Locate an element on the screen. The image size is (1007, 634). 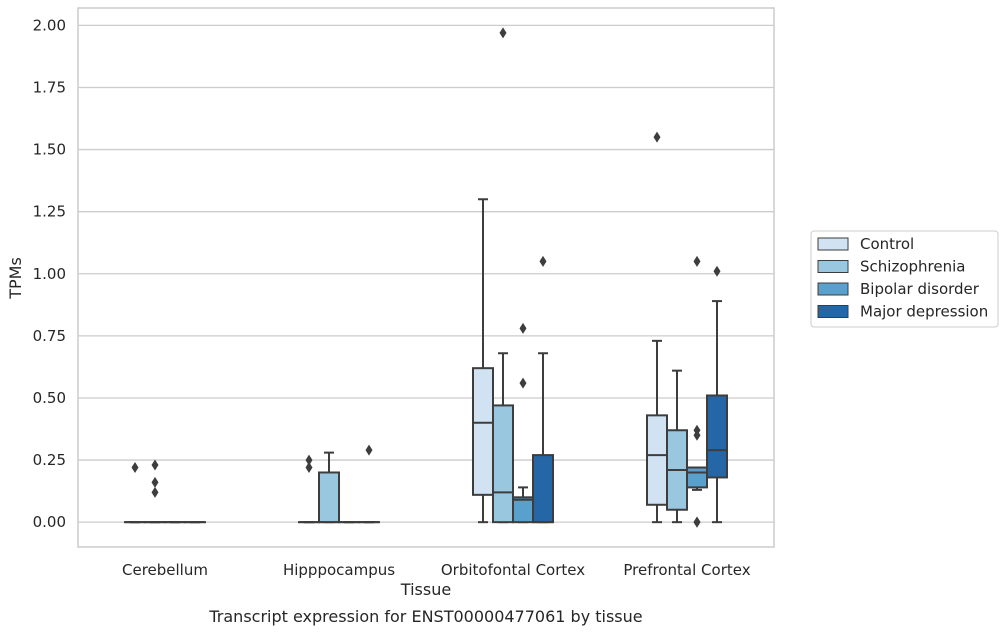
y-tick-label: 2.00 is located at coordinates (49, 25).